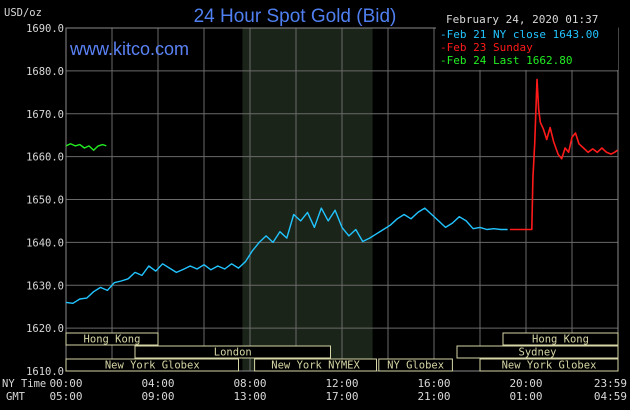 This screenshot has width=630, height=410. What do you see at coordinates (45, 286) in the screenshot?
I see `y-tick-label: 1630.0` at bounding box center [45, 286].